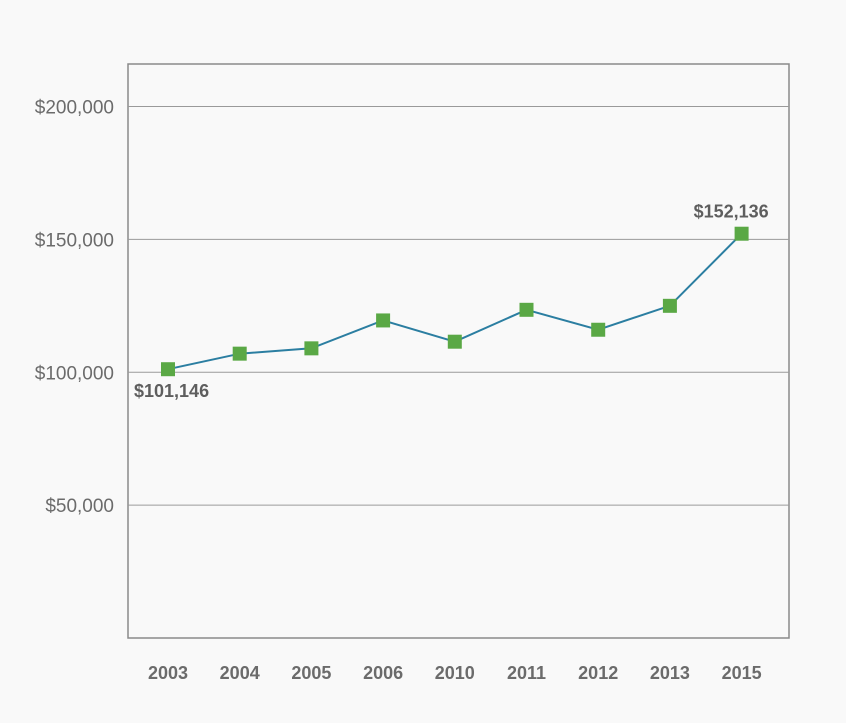  Describe the element at coordinates (74, 240) in the screenshot. I see `y-tick-label: $150,000` at that location.